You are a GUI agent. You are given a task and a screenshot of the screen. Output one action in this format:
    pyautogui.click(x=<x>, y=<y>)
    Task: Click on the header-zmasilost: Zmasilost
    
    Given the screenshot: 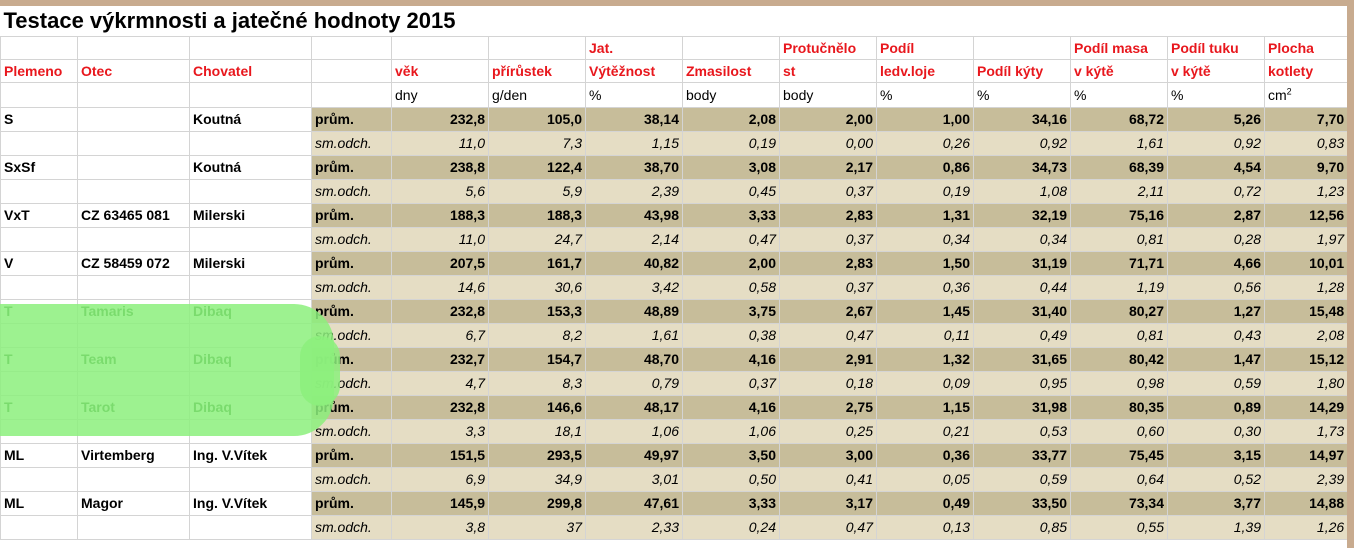 What is the action you would take?
    pyautogui.click(x=731, y=71)
    